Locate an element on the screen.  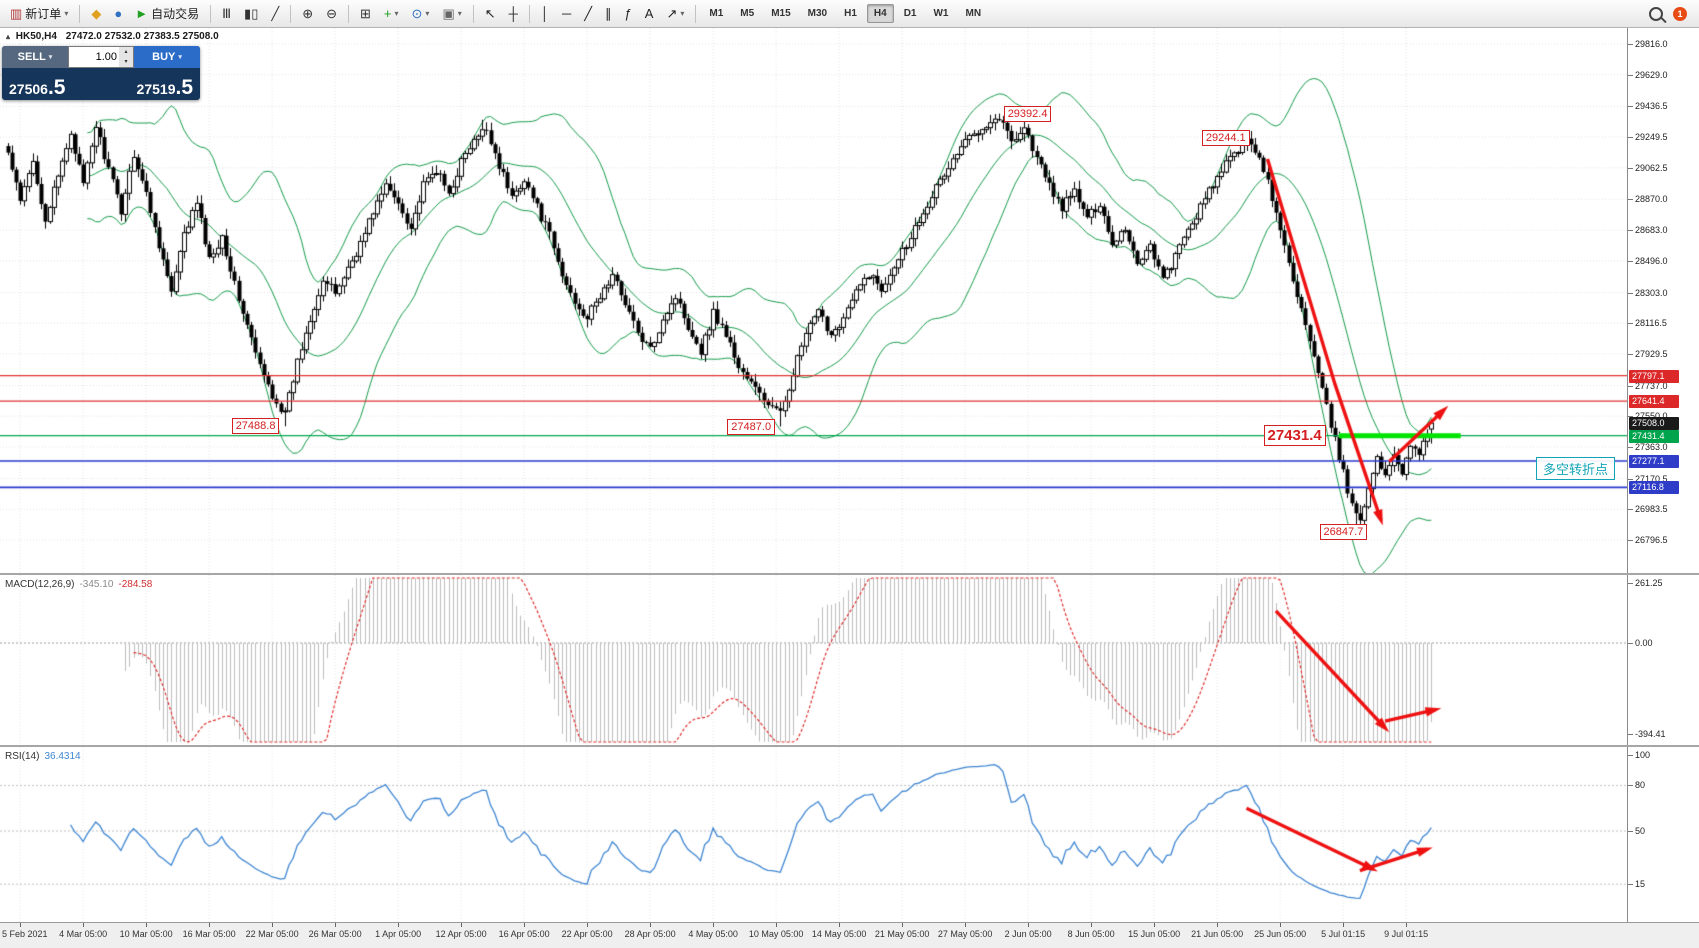
tile-windows-icon: ⊞ is located at coordinates (365, 13).